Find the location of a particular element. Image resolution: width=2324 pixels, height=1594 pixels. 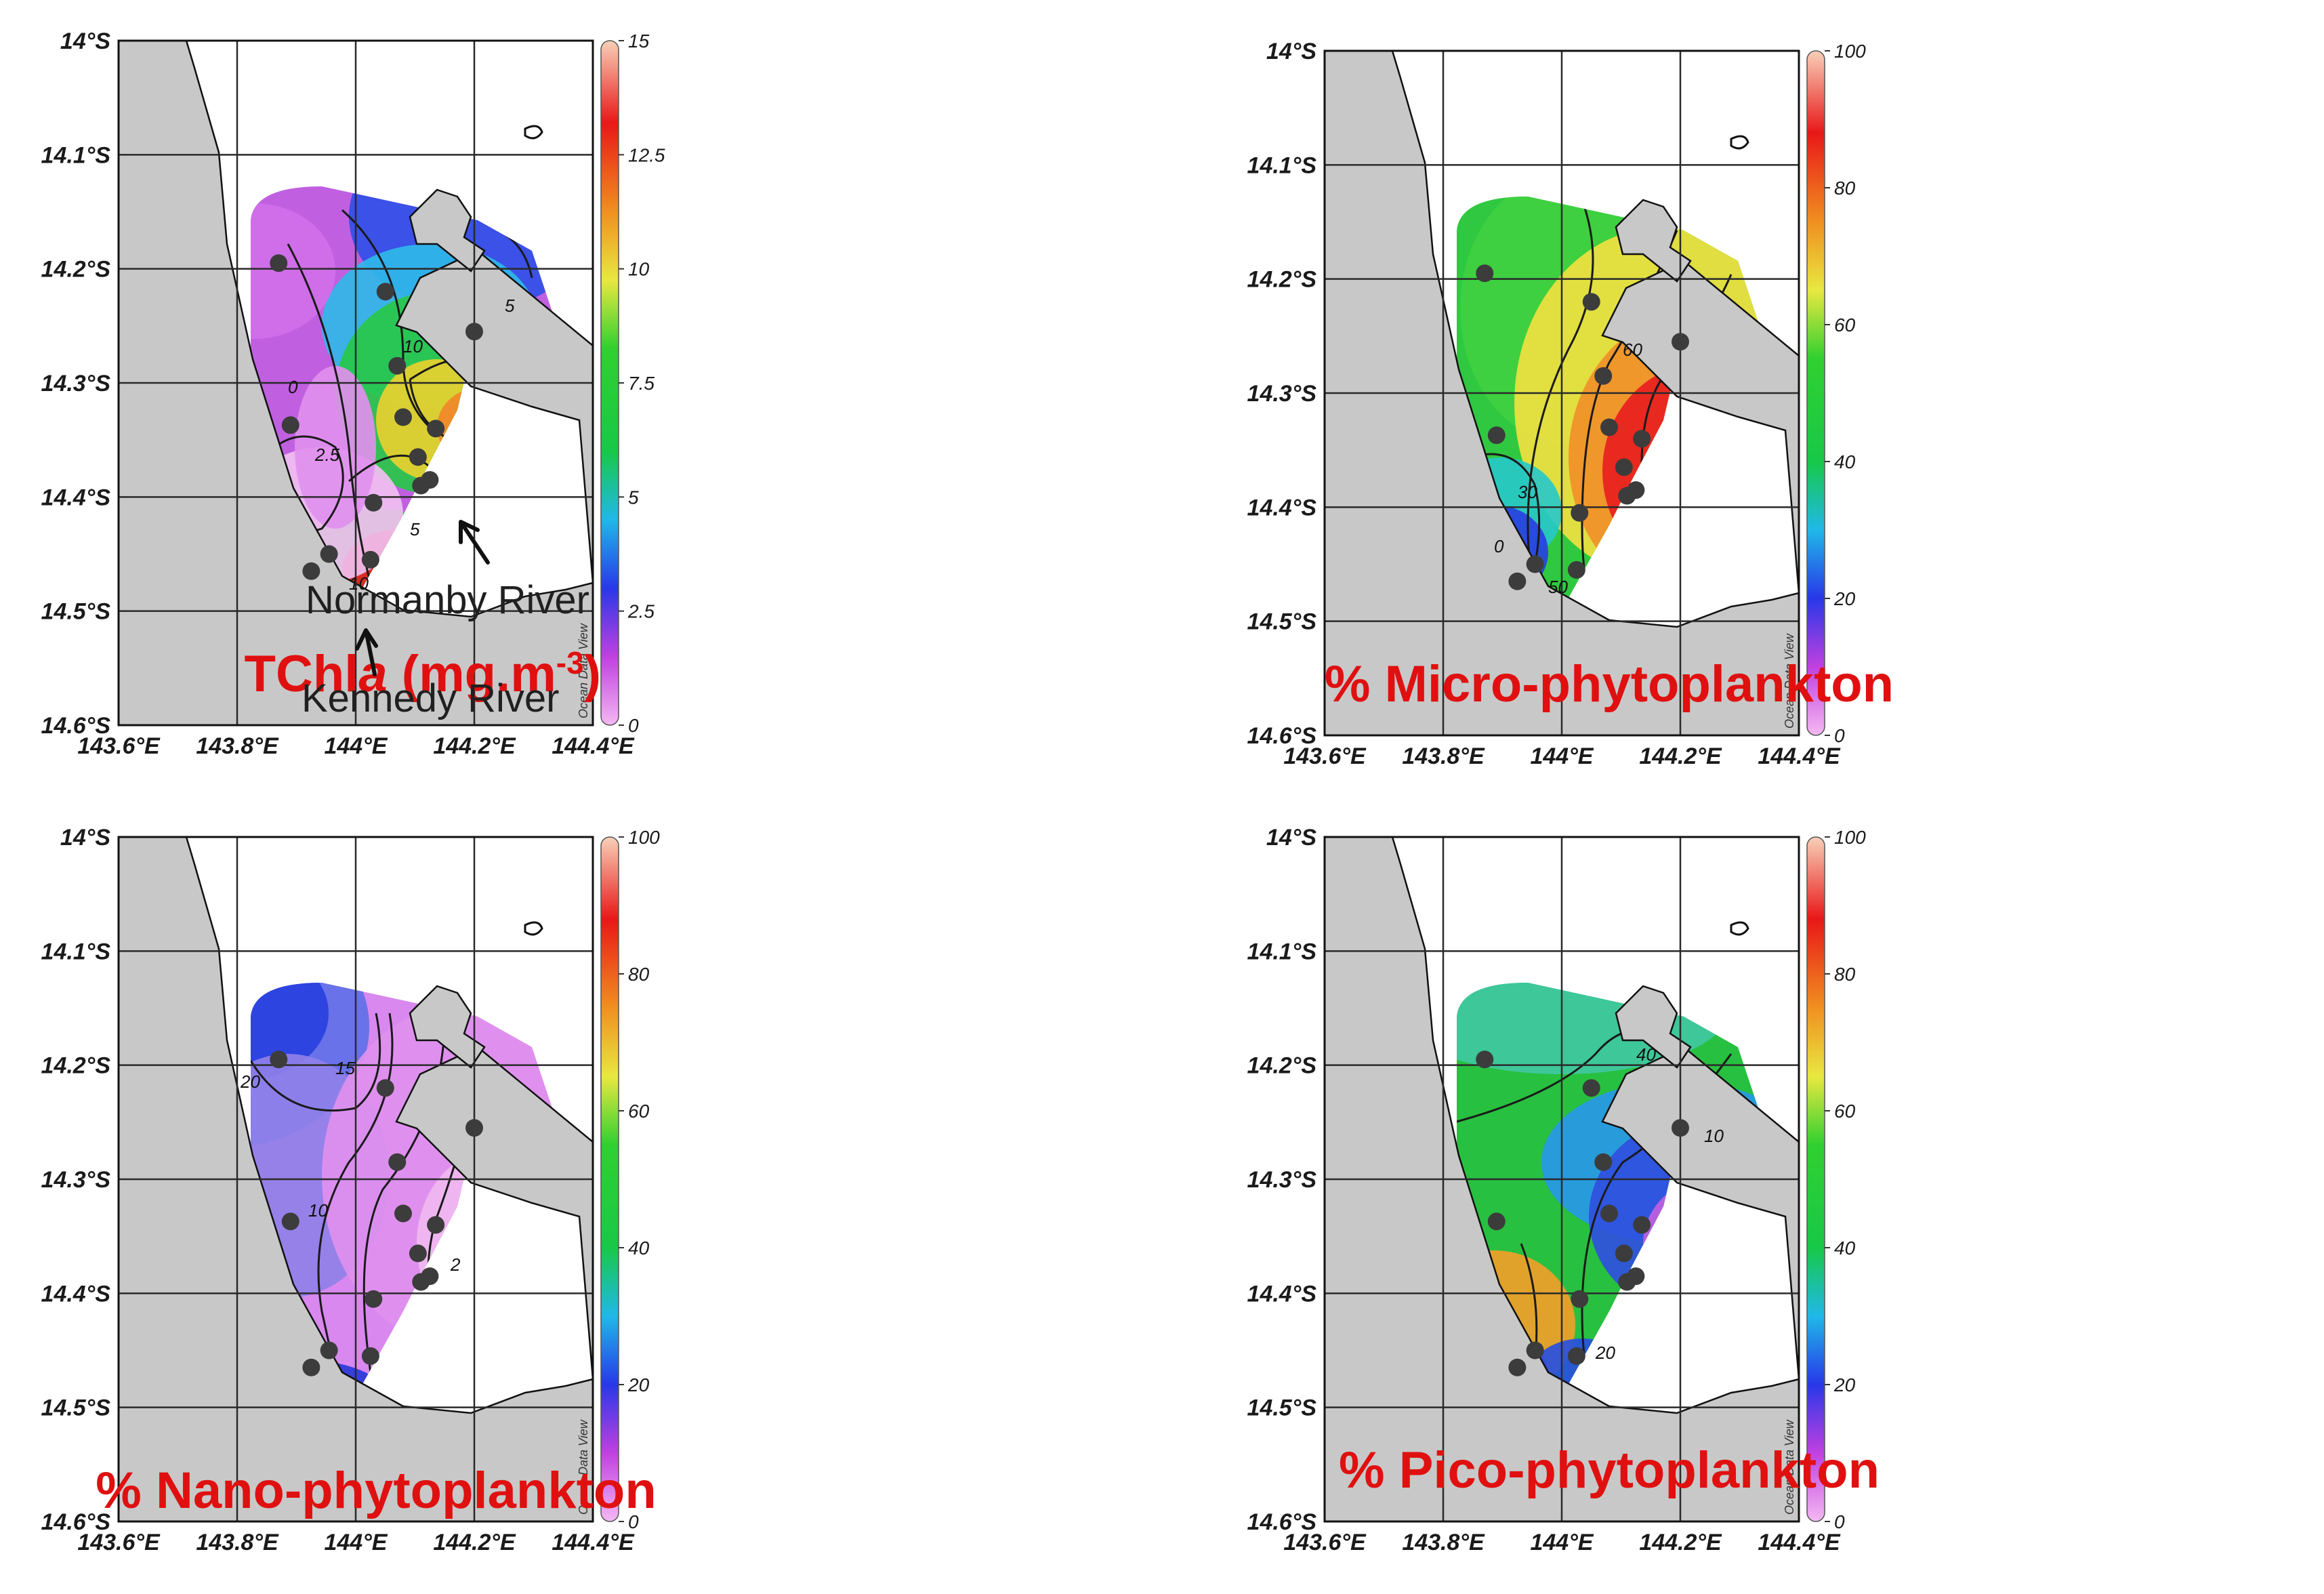

contour-label: 0 is located at coordinates (293, 387).